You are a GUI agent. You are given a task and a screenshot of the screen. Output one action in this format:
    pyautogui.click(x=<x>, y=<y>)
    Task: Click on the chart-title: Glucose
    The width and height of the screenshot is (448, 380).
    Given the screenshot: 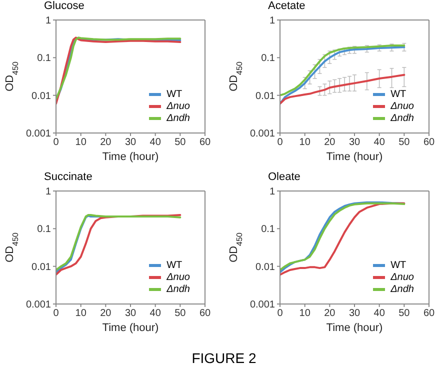 What is the action you would take?
    pyautogui.click(x=64, y=6)
    